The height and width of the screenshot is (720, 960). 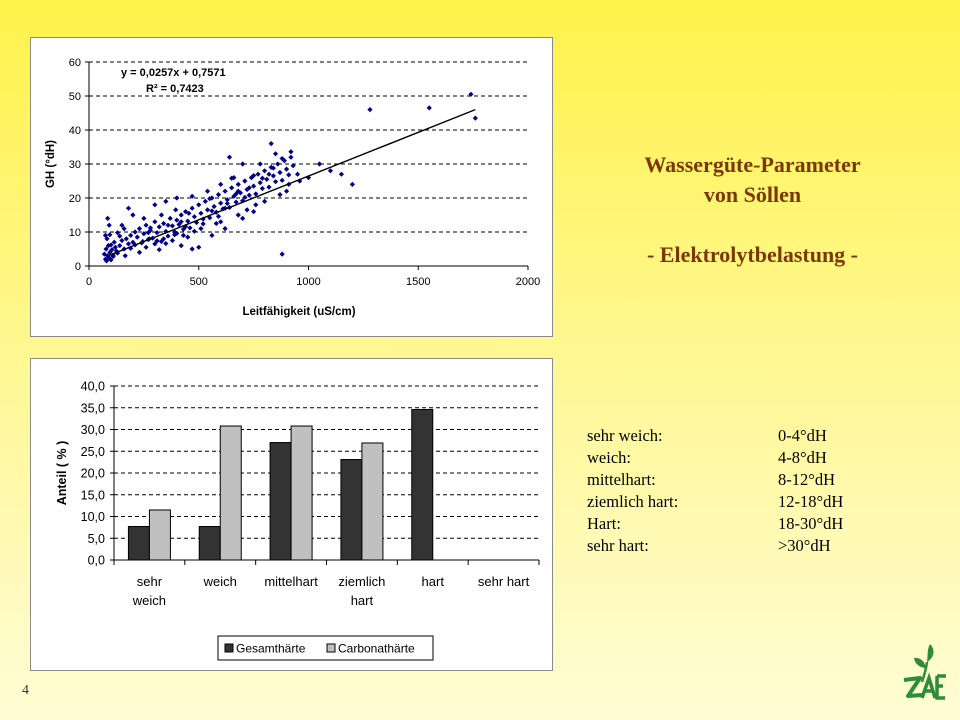 What do you see at coordinates (633, 501) in the screenshot?
I see `hardness-class-name: ziemlich hart:` at bounding box center [633, 501].